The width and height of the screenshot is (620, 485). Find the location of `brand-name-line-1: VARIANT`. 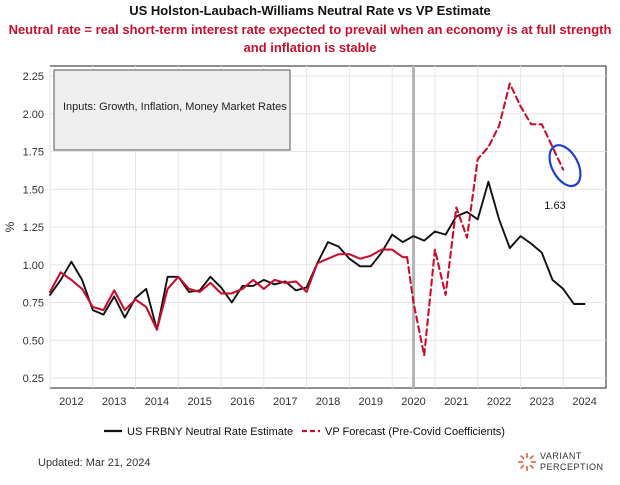

brand-name-line-1: VARIANT is located at coordinates (561, 456).